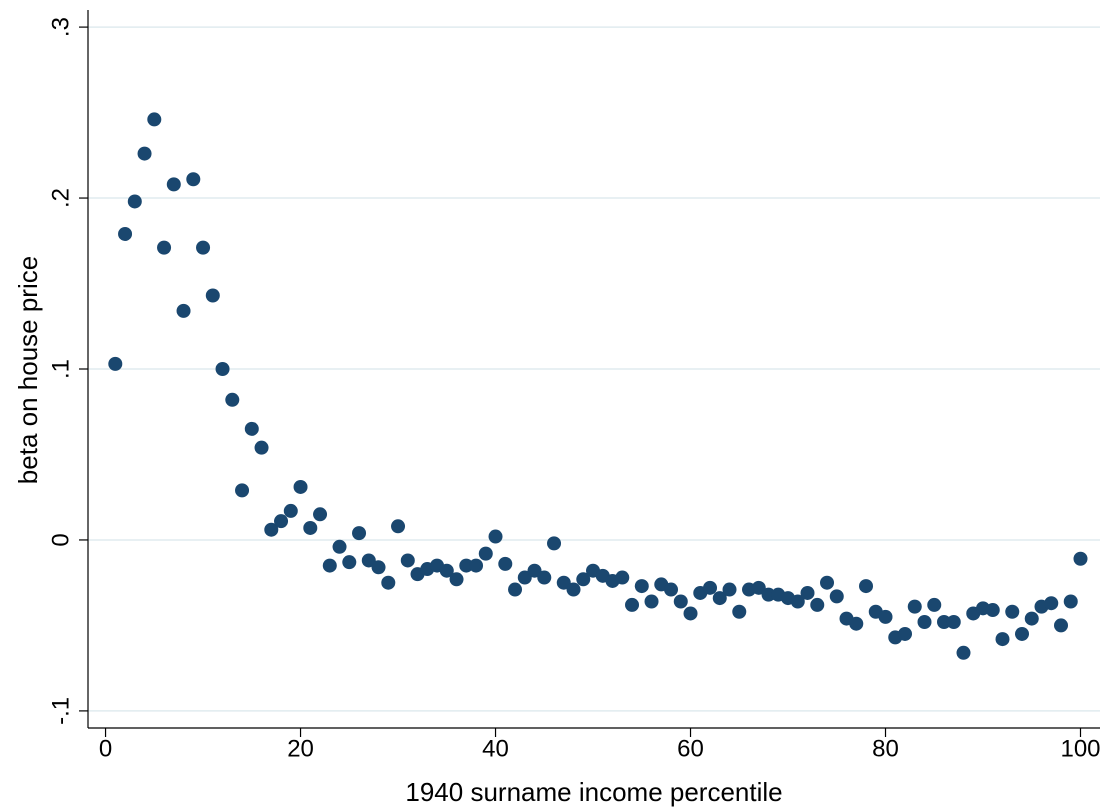 The width and height of the screenshot is (1112, 809). What do you see at coordinates (60, 539) in the screenshot?
I see `y-tick-label: 0` at bounding box center [60, 539].